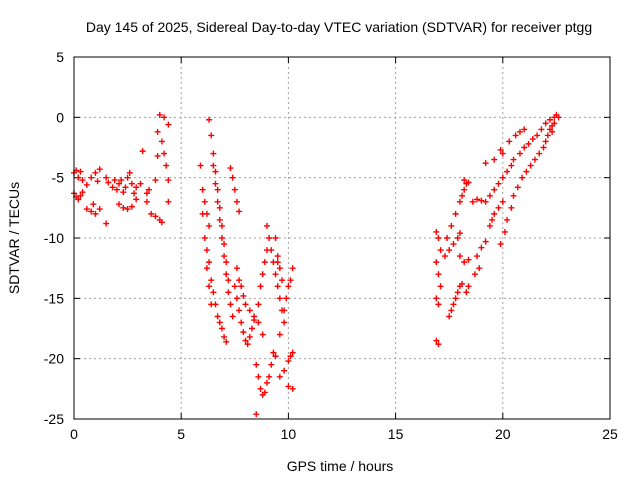 The height and width of the screenshot is (480, 640). What do you see at coordinates (14, 238) in the screenshot?
I see `y-axis-label: SDTVAR / TECUs` at bounding box center [14, 238].